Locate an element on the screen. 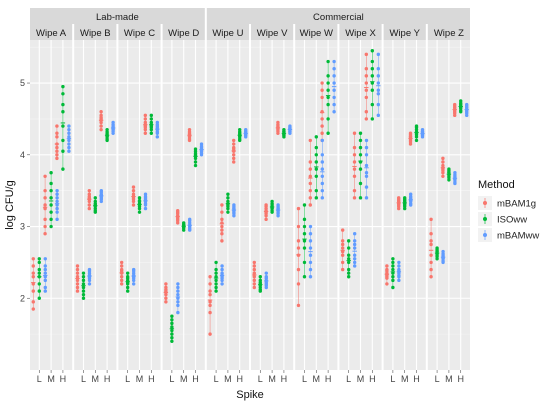  legend-label: ISOww is located at coordinates (512, 220).